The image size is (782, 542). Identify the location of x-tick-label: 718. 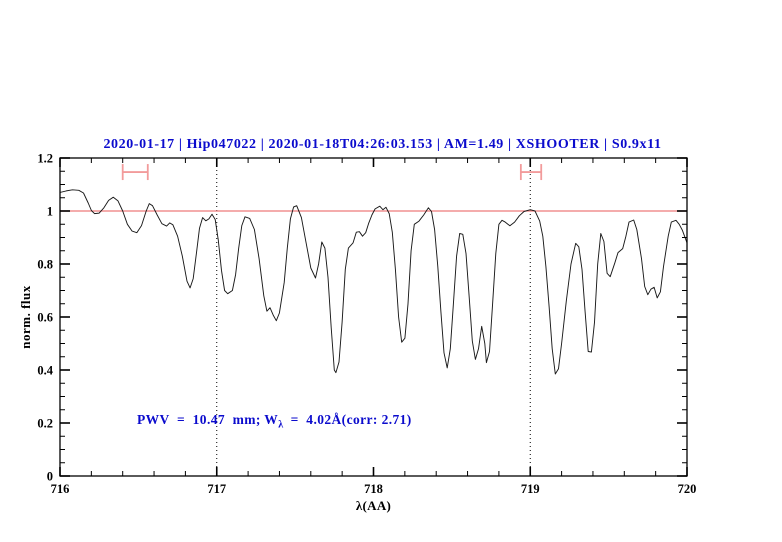
(373, 489).